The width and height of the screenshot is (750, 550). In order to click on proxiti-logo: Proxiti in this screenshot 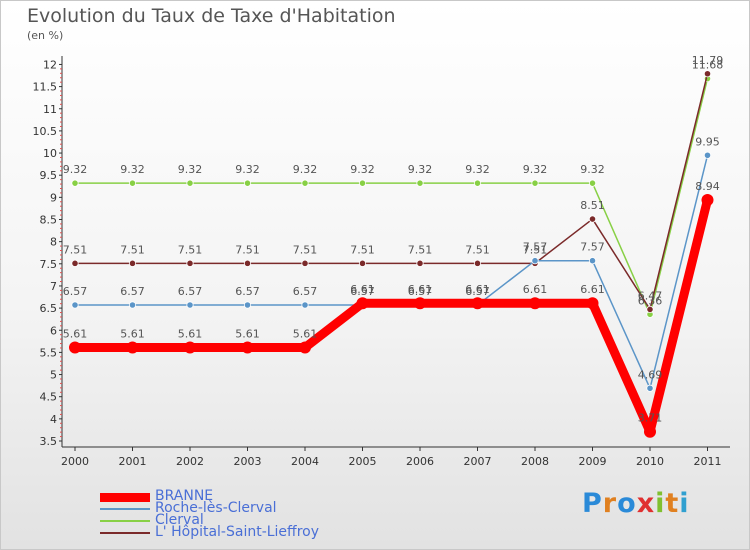, I will do `click(636, 503)`.